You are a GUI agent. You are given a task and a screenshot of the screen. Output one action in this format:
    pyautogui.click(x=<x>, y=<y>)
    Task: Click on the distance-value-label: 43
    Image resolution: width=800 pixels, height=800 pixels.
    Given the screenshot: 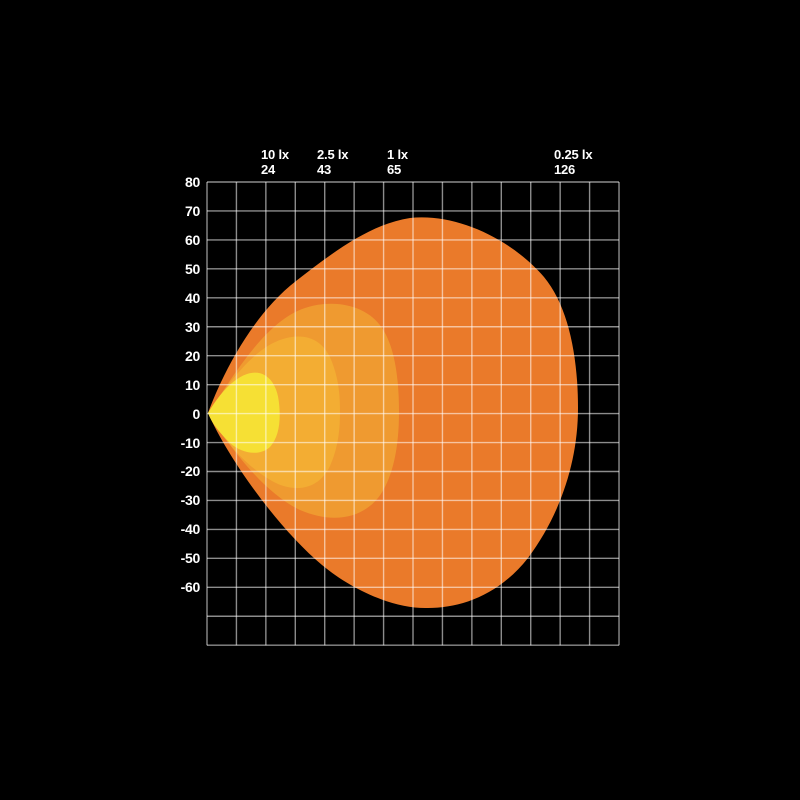 What is the action you would take?
    pyautogui.click(x=324, y=169)
    